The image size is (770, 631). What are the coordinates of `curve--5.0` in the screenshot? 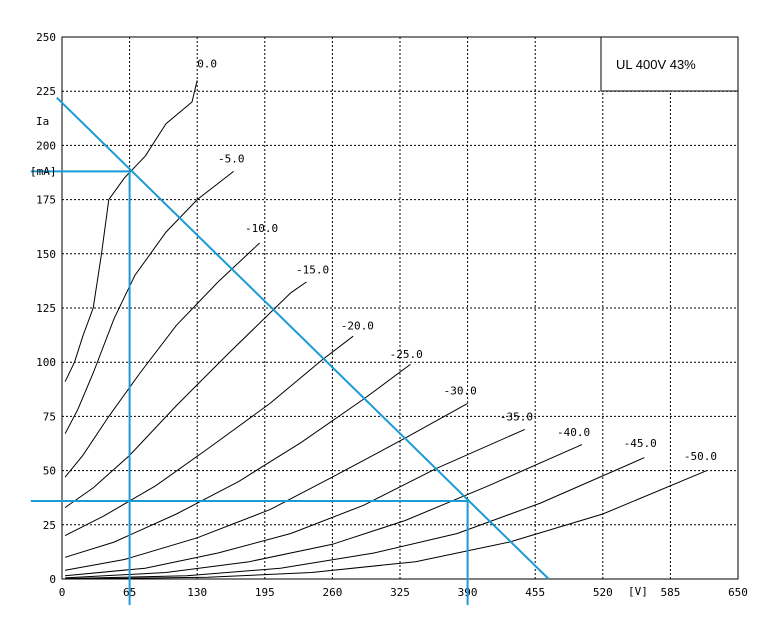 It's located at (149, 302).